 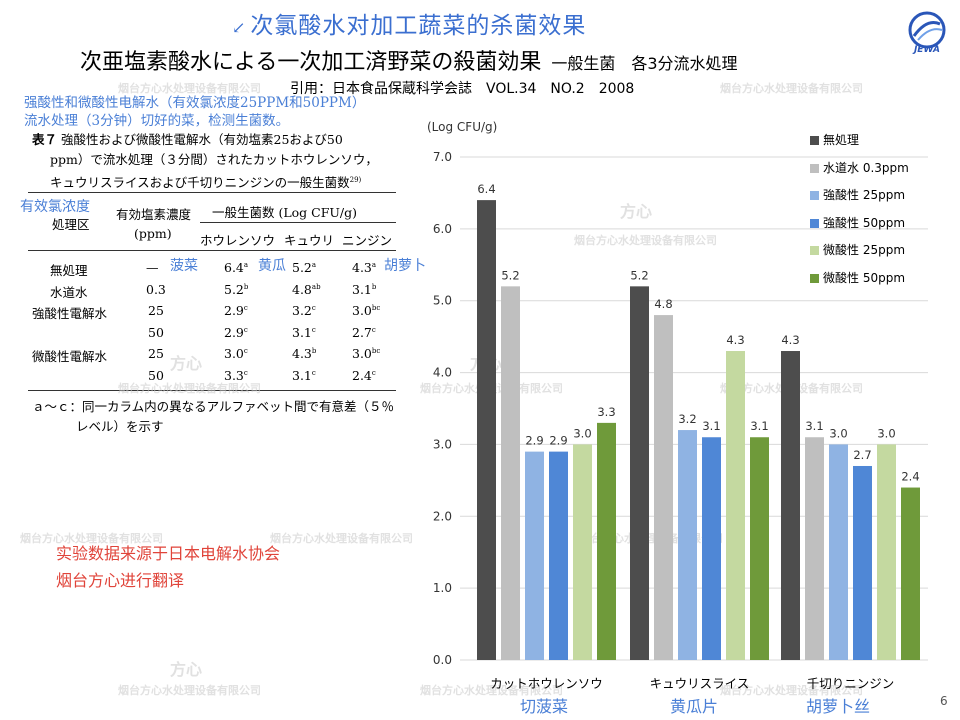 I want to click on row-v3: 2.4c, so click(x=364, y=375).